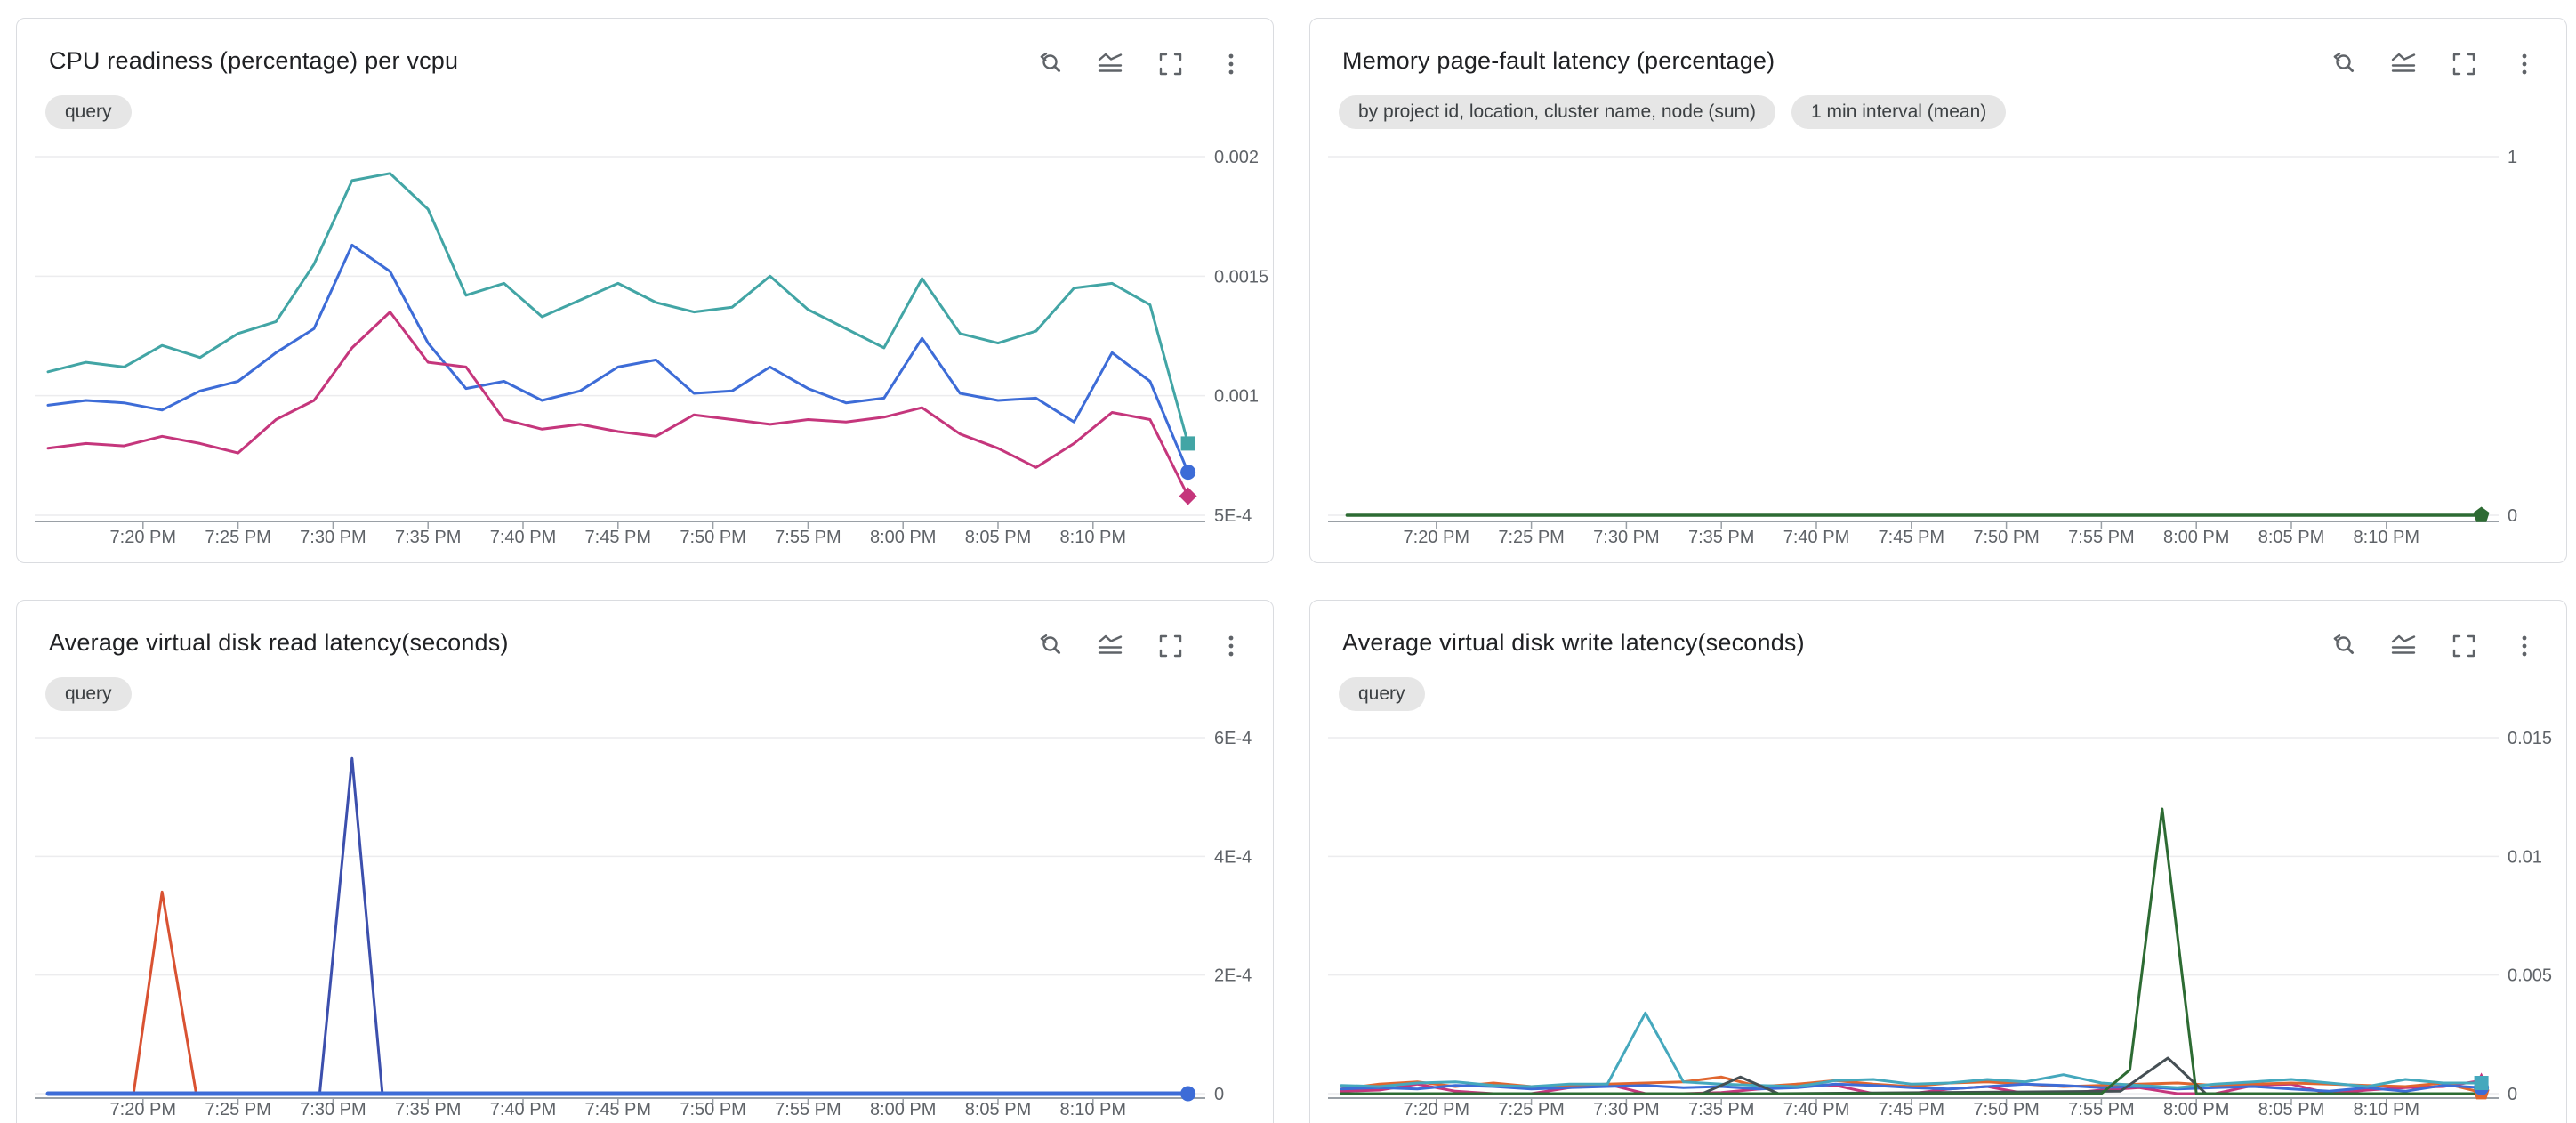 Image resolution: width=2576 pixels, height=1123 pixels. I want to click on y-tick-label: 0.005, so click(2530, 976).